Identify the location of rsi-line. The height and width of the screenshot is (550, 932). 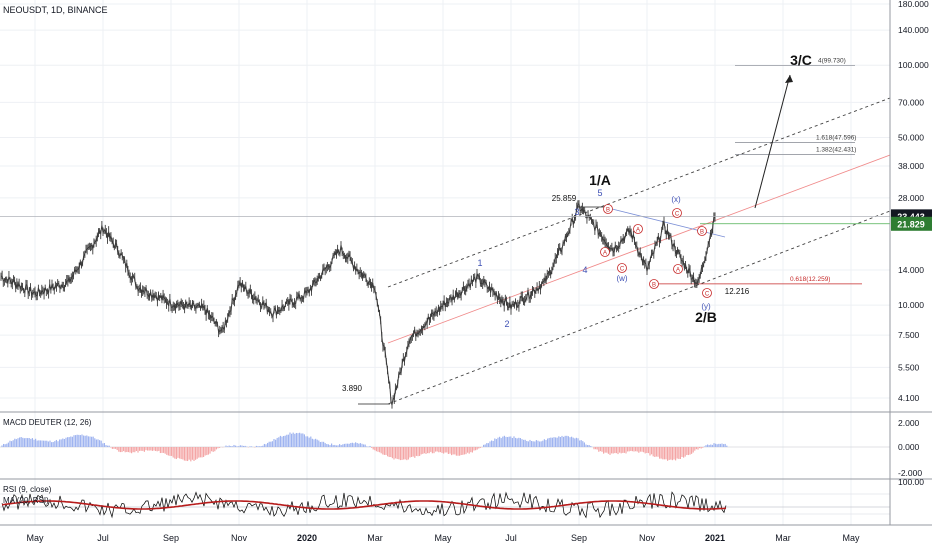
(364, 505).